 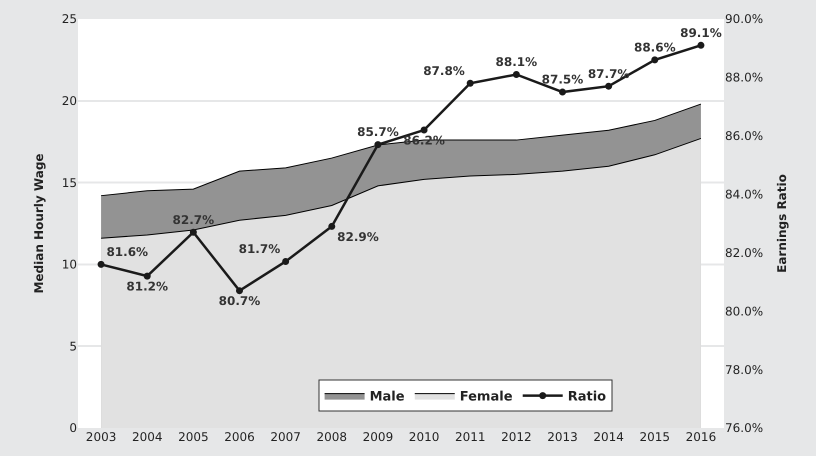 What do you see at coordinates (69, 265) in the screenshot?
I see `y-tick-label: 10` at bounding box center [69, 265].